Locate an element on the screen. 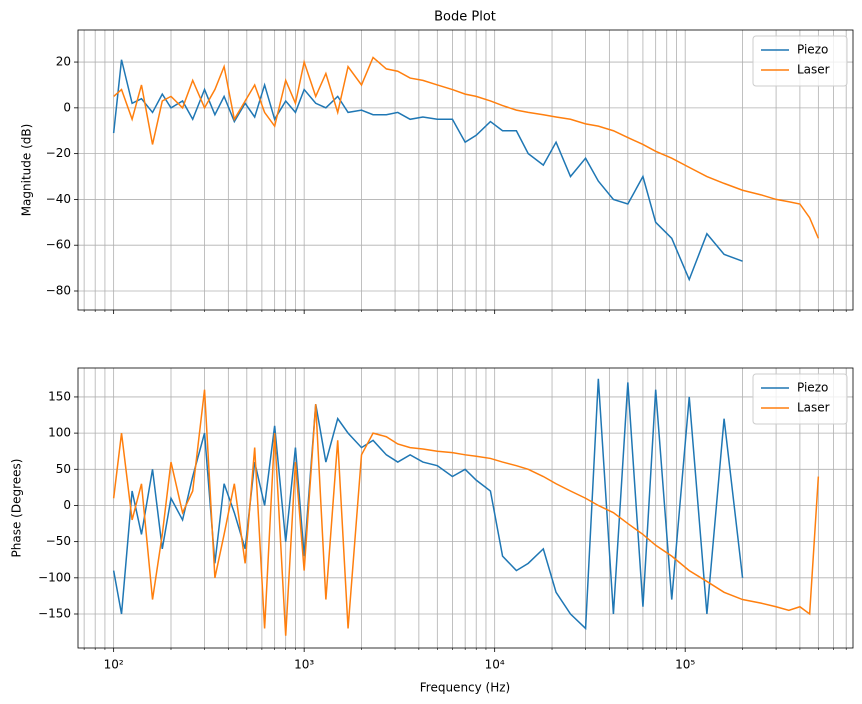 The image size is (862, 704). x-tick-label: 10⁴ is located at coordinates (495, 665).